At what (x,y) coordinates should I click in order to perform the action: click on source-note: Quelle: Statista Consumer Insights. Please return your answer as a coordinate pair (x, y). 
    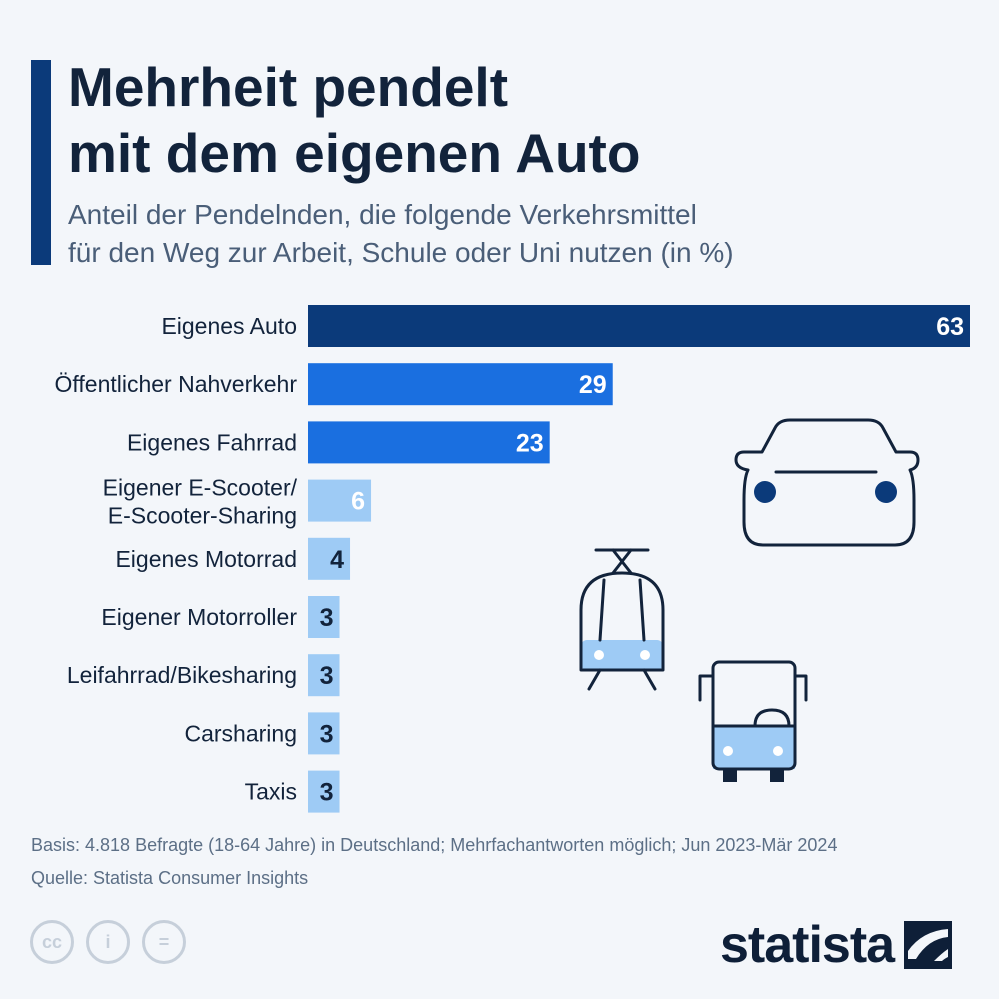
    Looking at the image, I should click on (170, 878).